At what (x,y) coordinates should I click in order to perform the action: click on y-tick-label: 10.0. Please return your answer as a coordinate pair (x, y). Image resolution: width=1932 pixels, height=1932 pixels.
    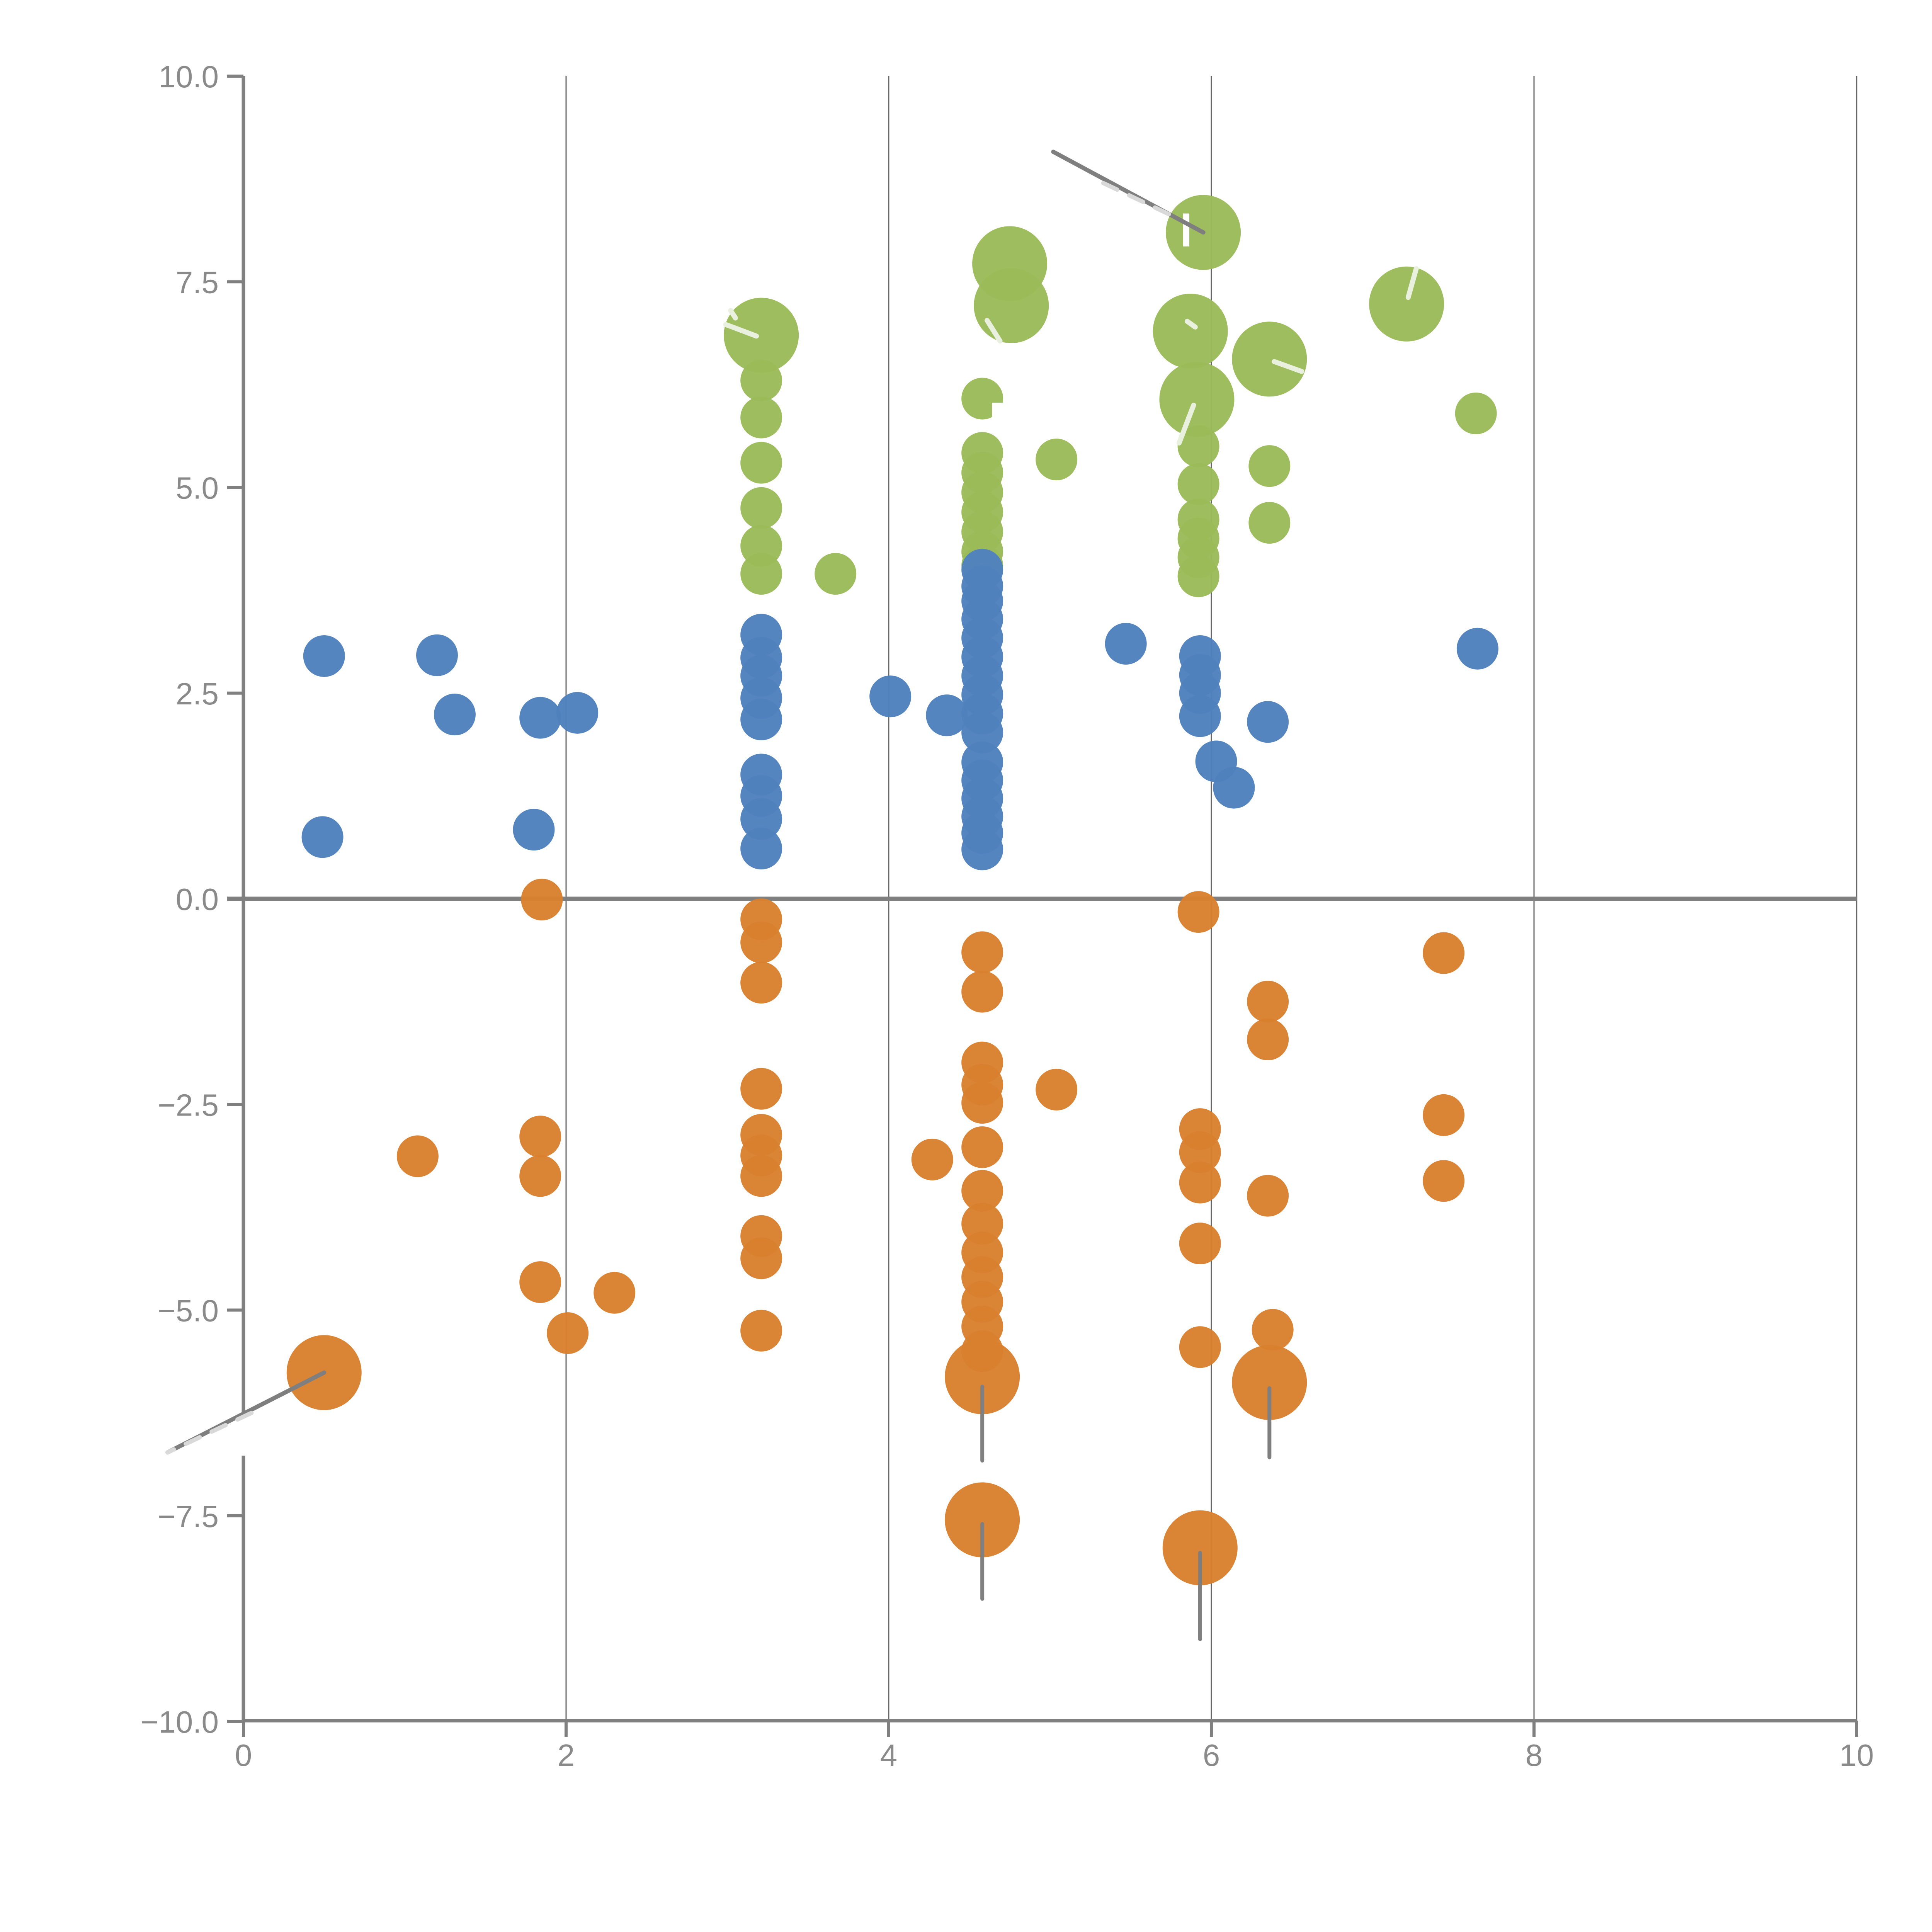
    Looking at the image, I should click on (189, 77).